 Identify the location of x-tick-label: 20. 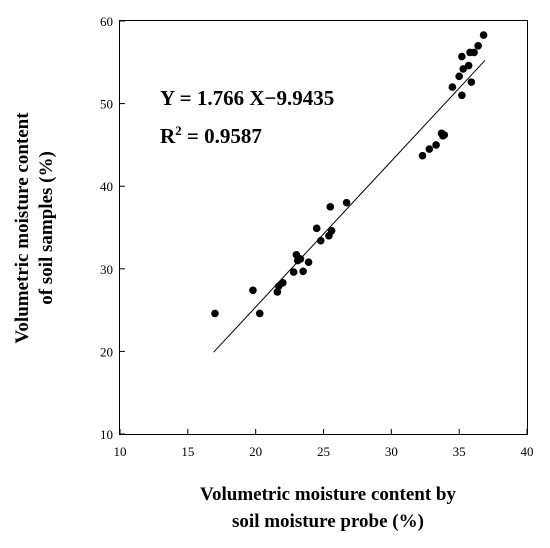
(255, 451).